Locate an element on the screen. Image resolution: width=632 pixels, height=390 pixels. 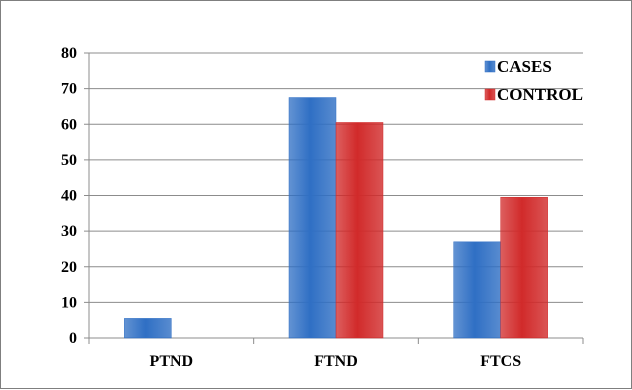
bar-control-ftnd is located at coordinates (359, 230).